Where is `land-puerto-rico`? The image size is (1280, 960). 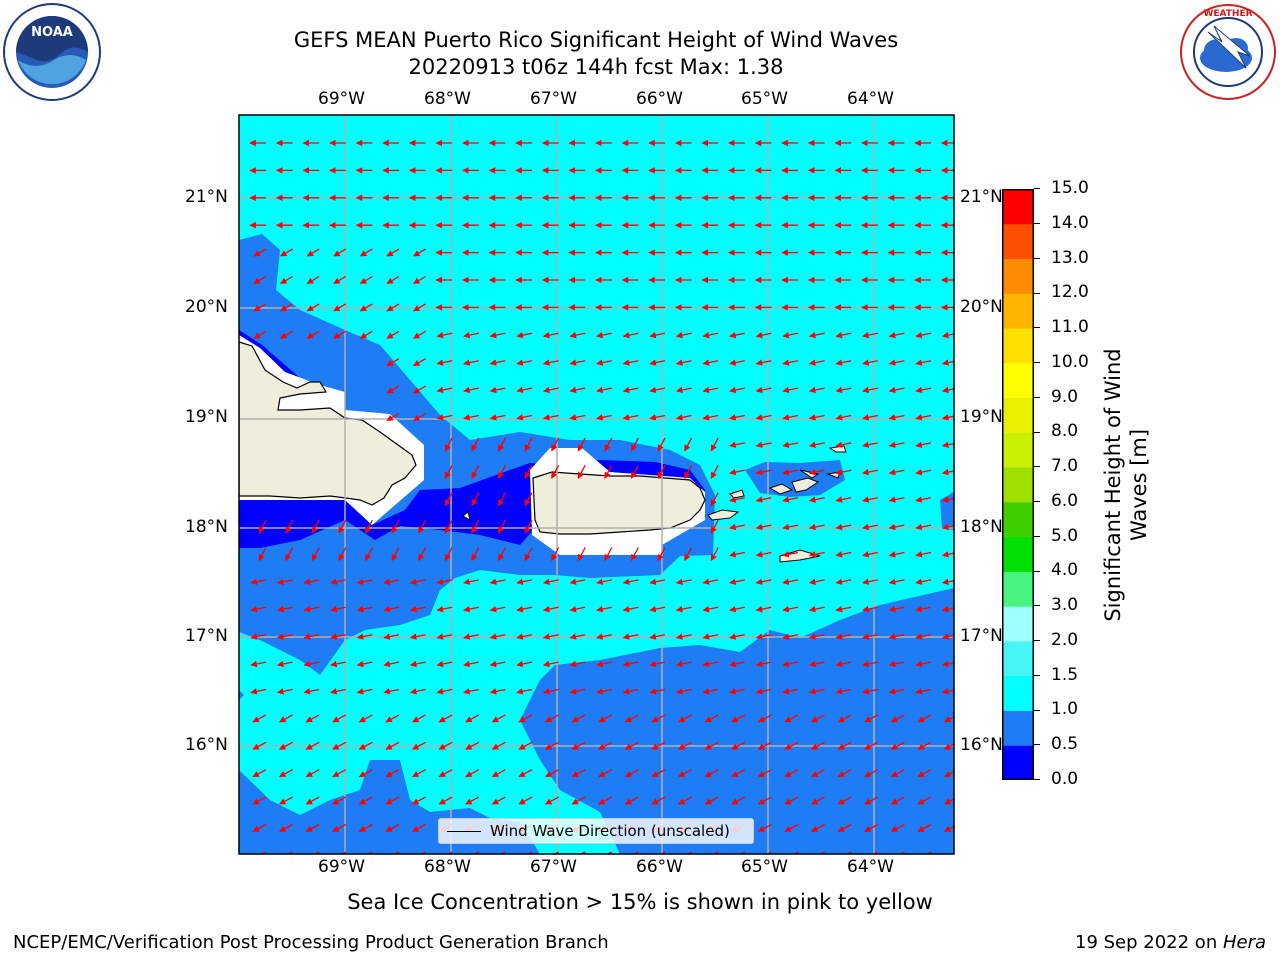 land-puerto-rico is located at coordinates (619, 503).